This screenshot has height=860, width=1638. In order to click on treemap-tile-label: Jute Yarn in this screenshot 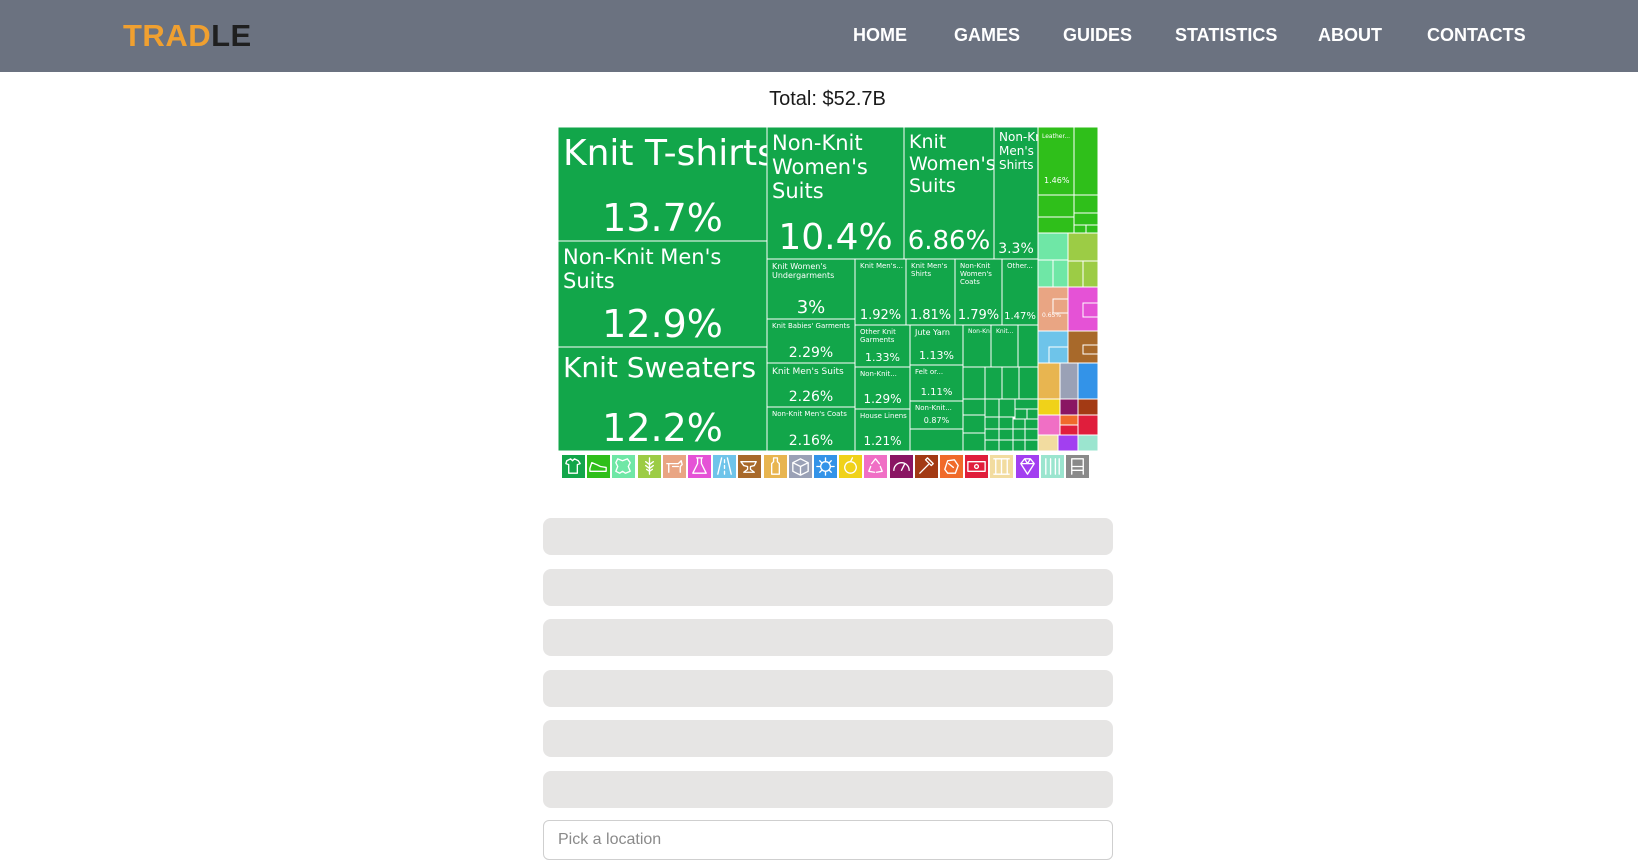, I will do `click(932, 332)`.